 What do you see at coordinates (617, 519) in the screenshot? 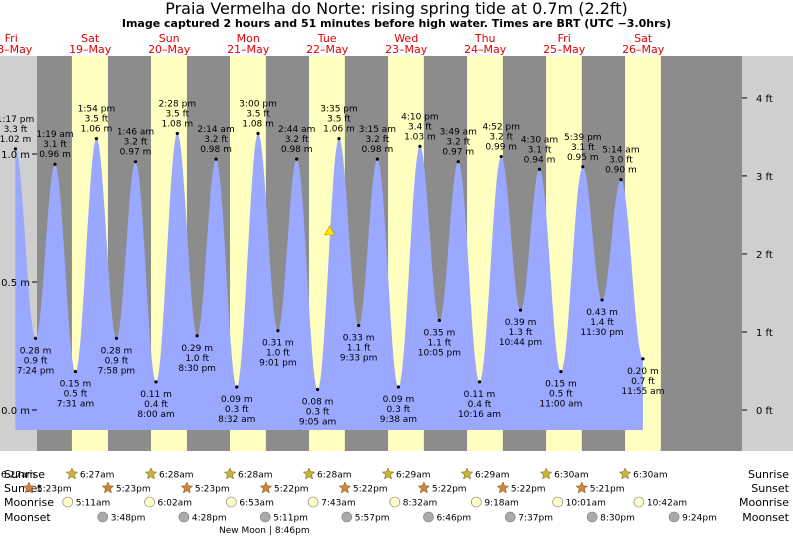
I see `moonset-time: 8:30pm` at bounding box center [617, 519].